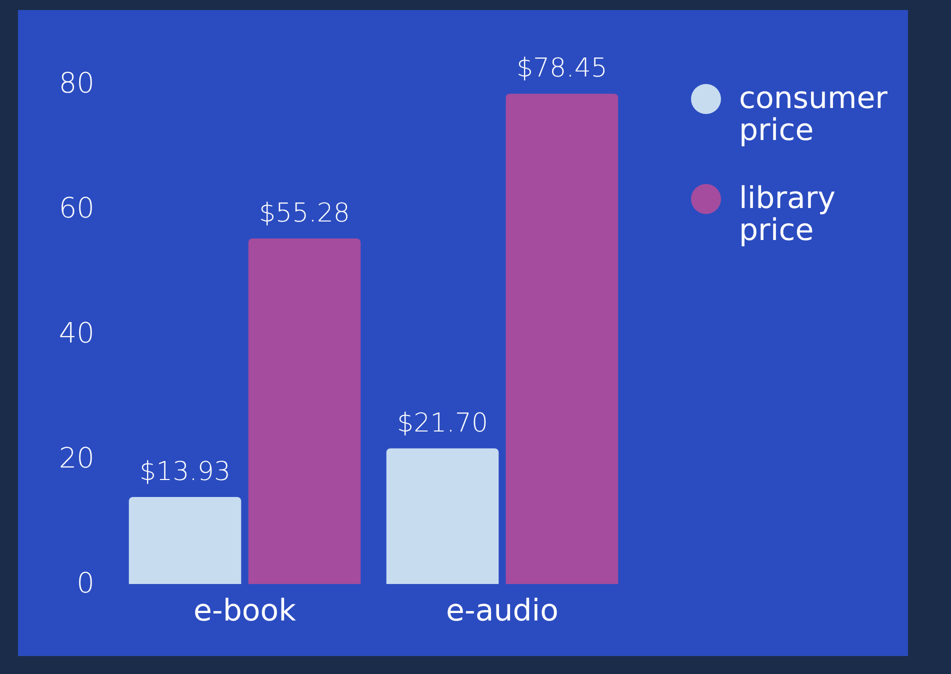  What do you see at coordinates (442, 423) in the screenshot?
I see `data-label: $21.70` at bounding box center [442, 423].